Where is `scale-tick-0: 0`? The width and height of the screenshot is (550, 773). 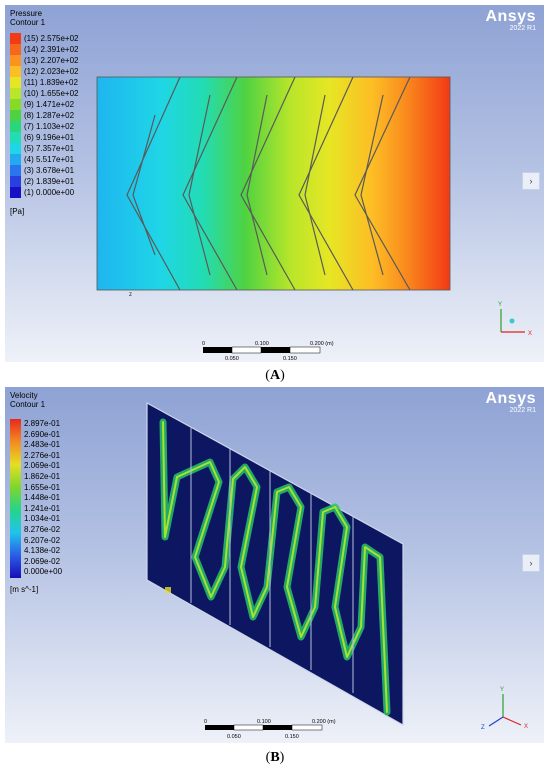
scale-tick-0: 0 is located at coordinates (203, 344).